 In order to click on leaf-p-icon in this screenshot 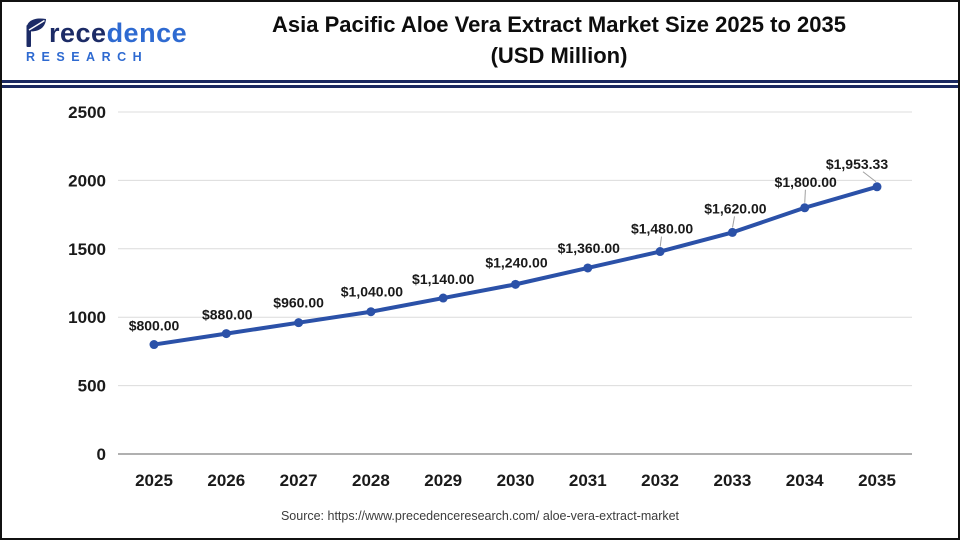, I will do `click(36, 32)`.